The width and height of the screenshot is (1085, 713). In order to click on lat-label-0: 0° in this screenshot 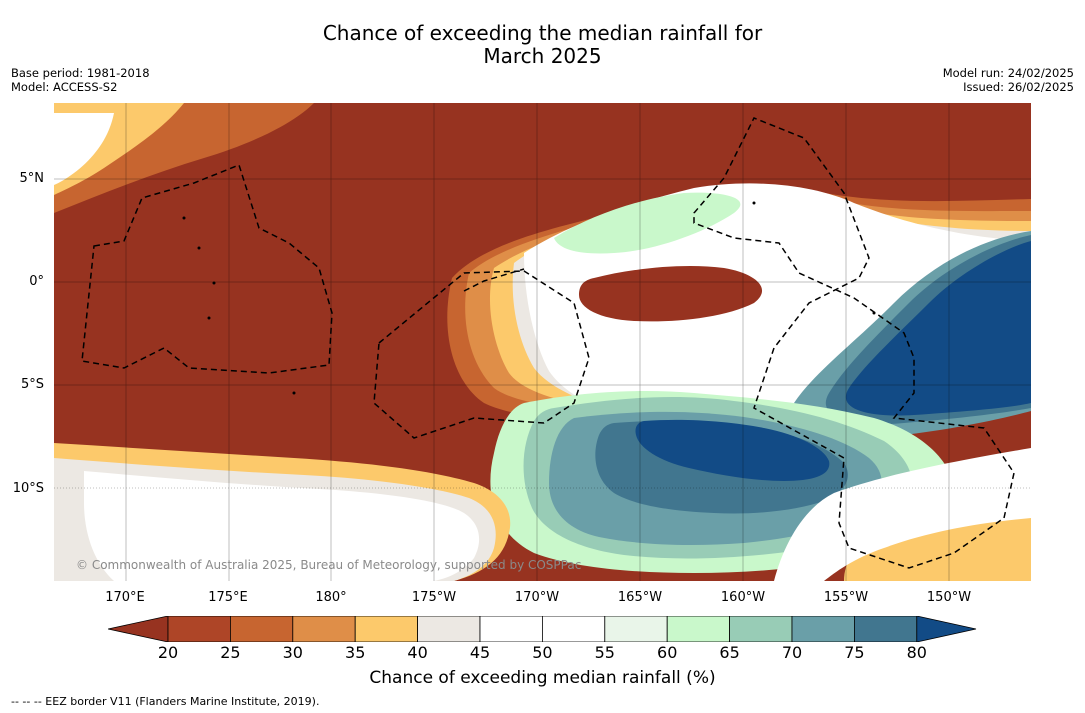, I will do `click(36, 281)`.